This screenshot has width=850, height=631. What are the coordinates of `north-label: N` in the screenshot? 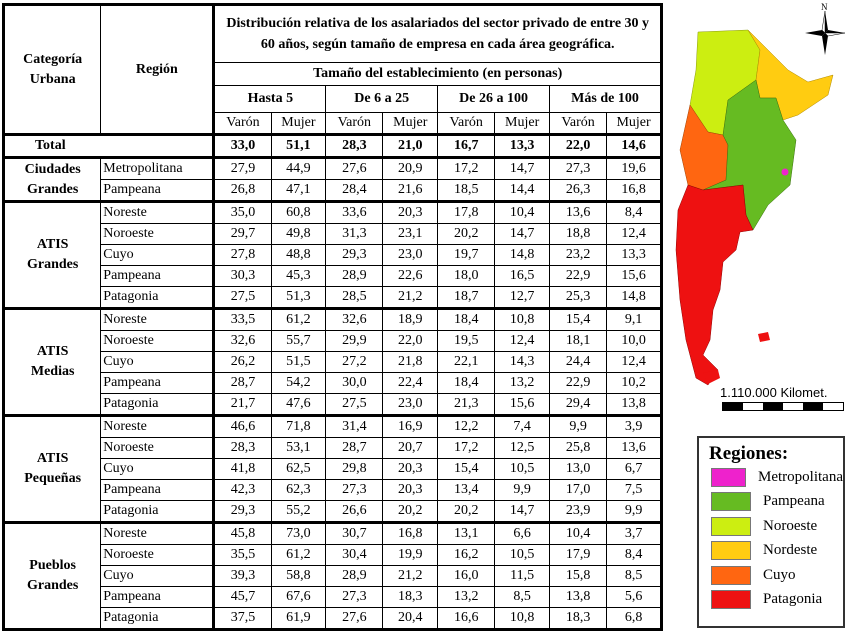 It's located at (824, 7).